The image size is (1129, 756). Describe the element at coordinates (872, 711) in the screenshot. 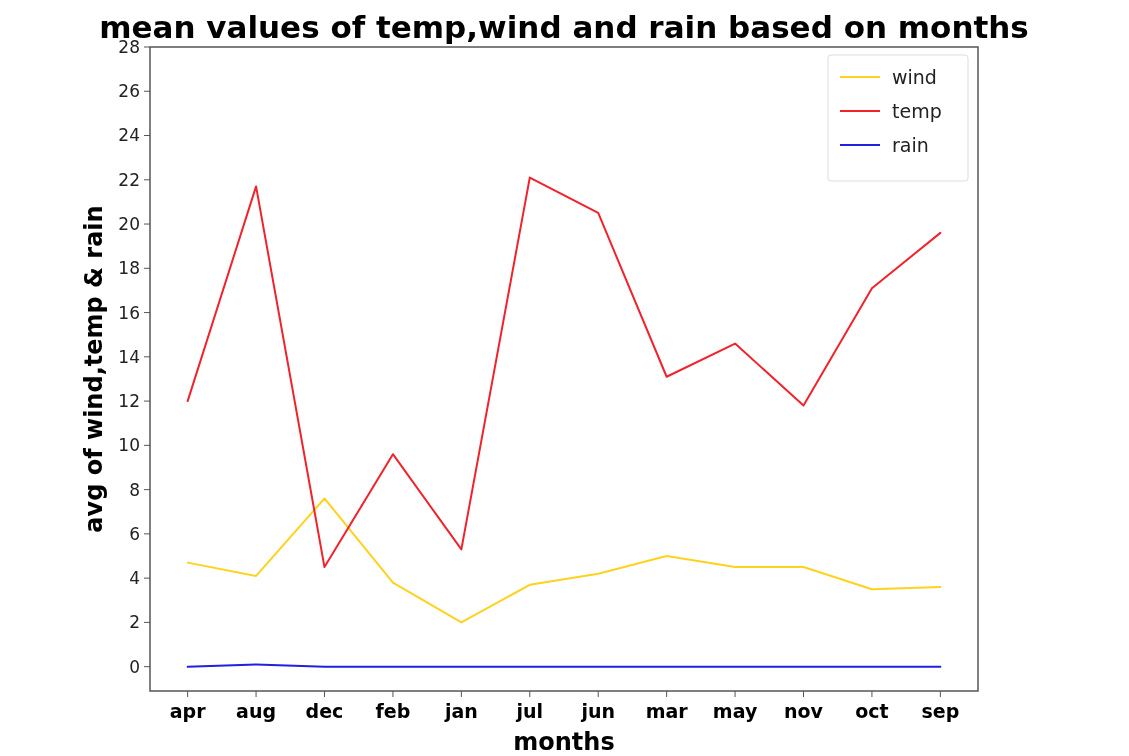

I see `x-tick-label: oct` at that location.